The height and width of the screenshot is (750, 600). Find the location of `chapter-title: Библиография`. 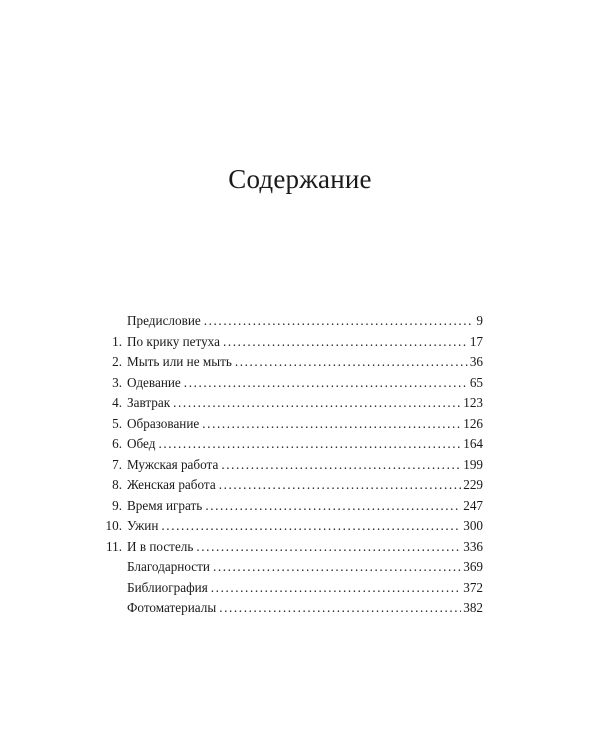

chapter-title: Библиография is located at coordinates (167, 587).